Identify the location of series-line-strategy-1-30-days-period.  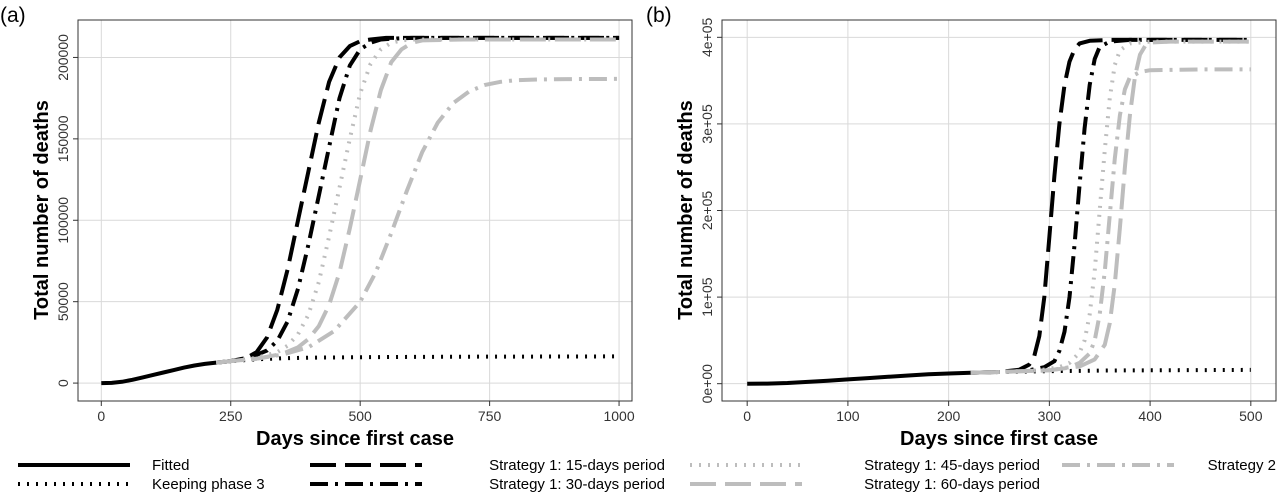
(1110, 206).